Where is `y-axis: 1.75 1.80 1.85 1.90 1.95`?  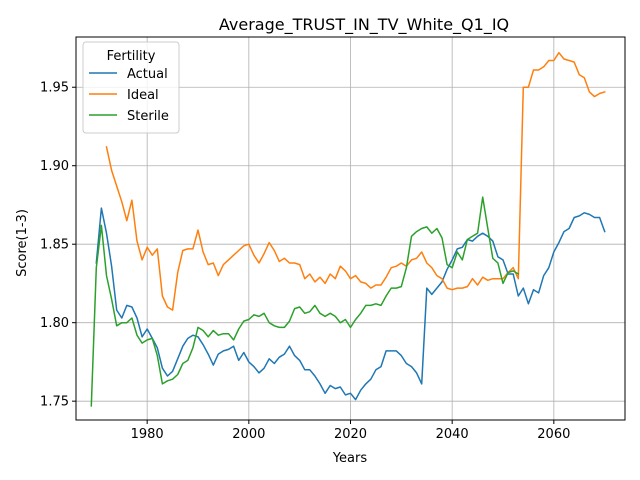
y-axis: 1.75 1.80 1.85 1.90 1.95 is located at coordinates (58, 245).